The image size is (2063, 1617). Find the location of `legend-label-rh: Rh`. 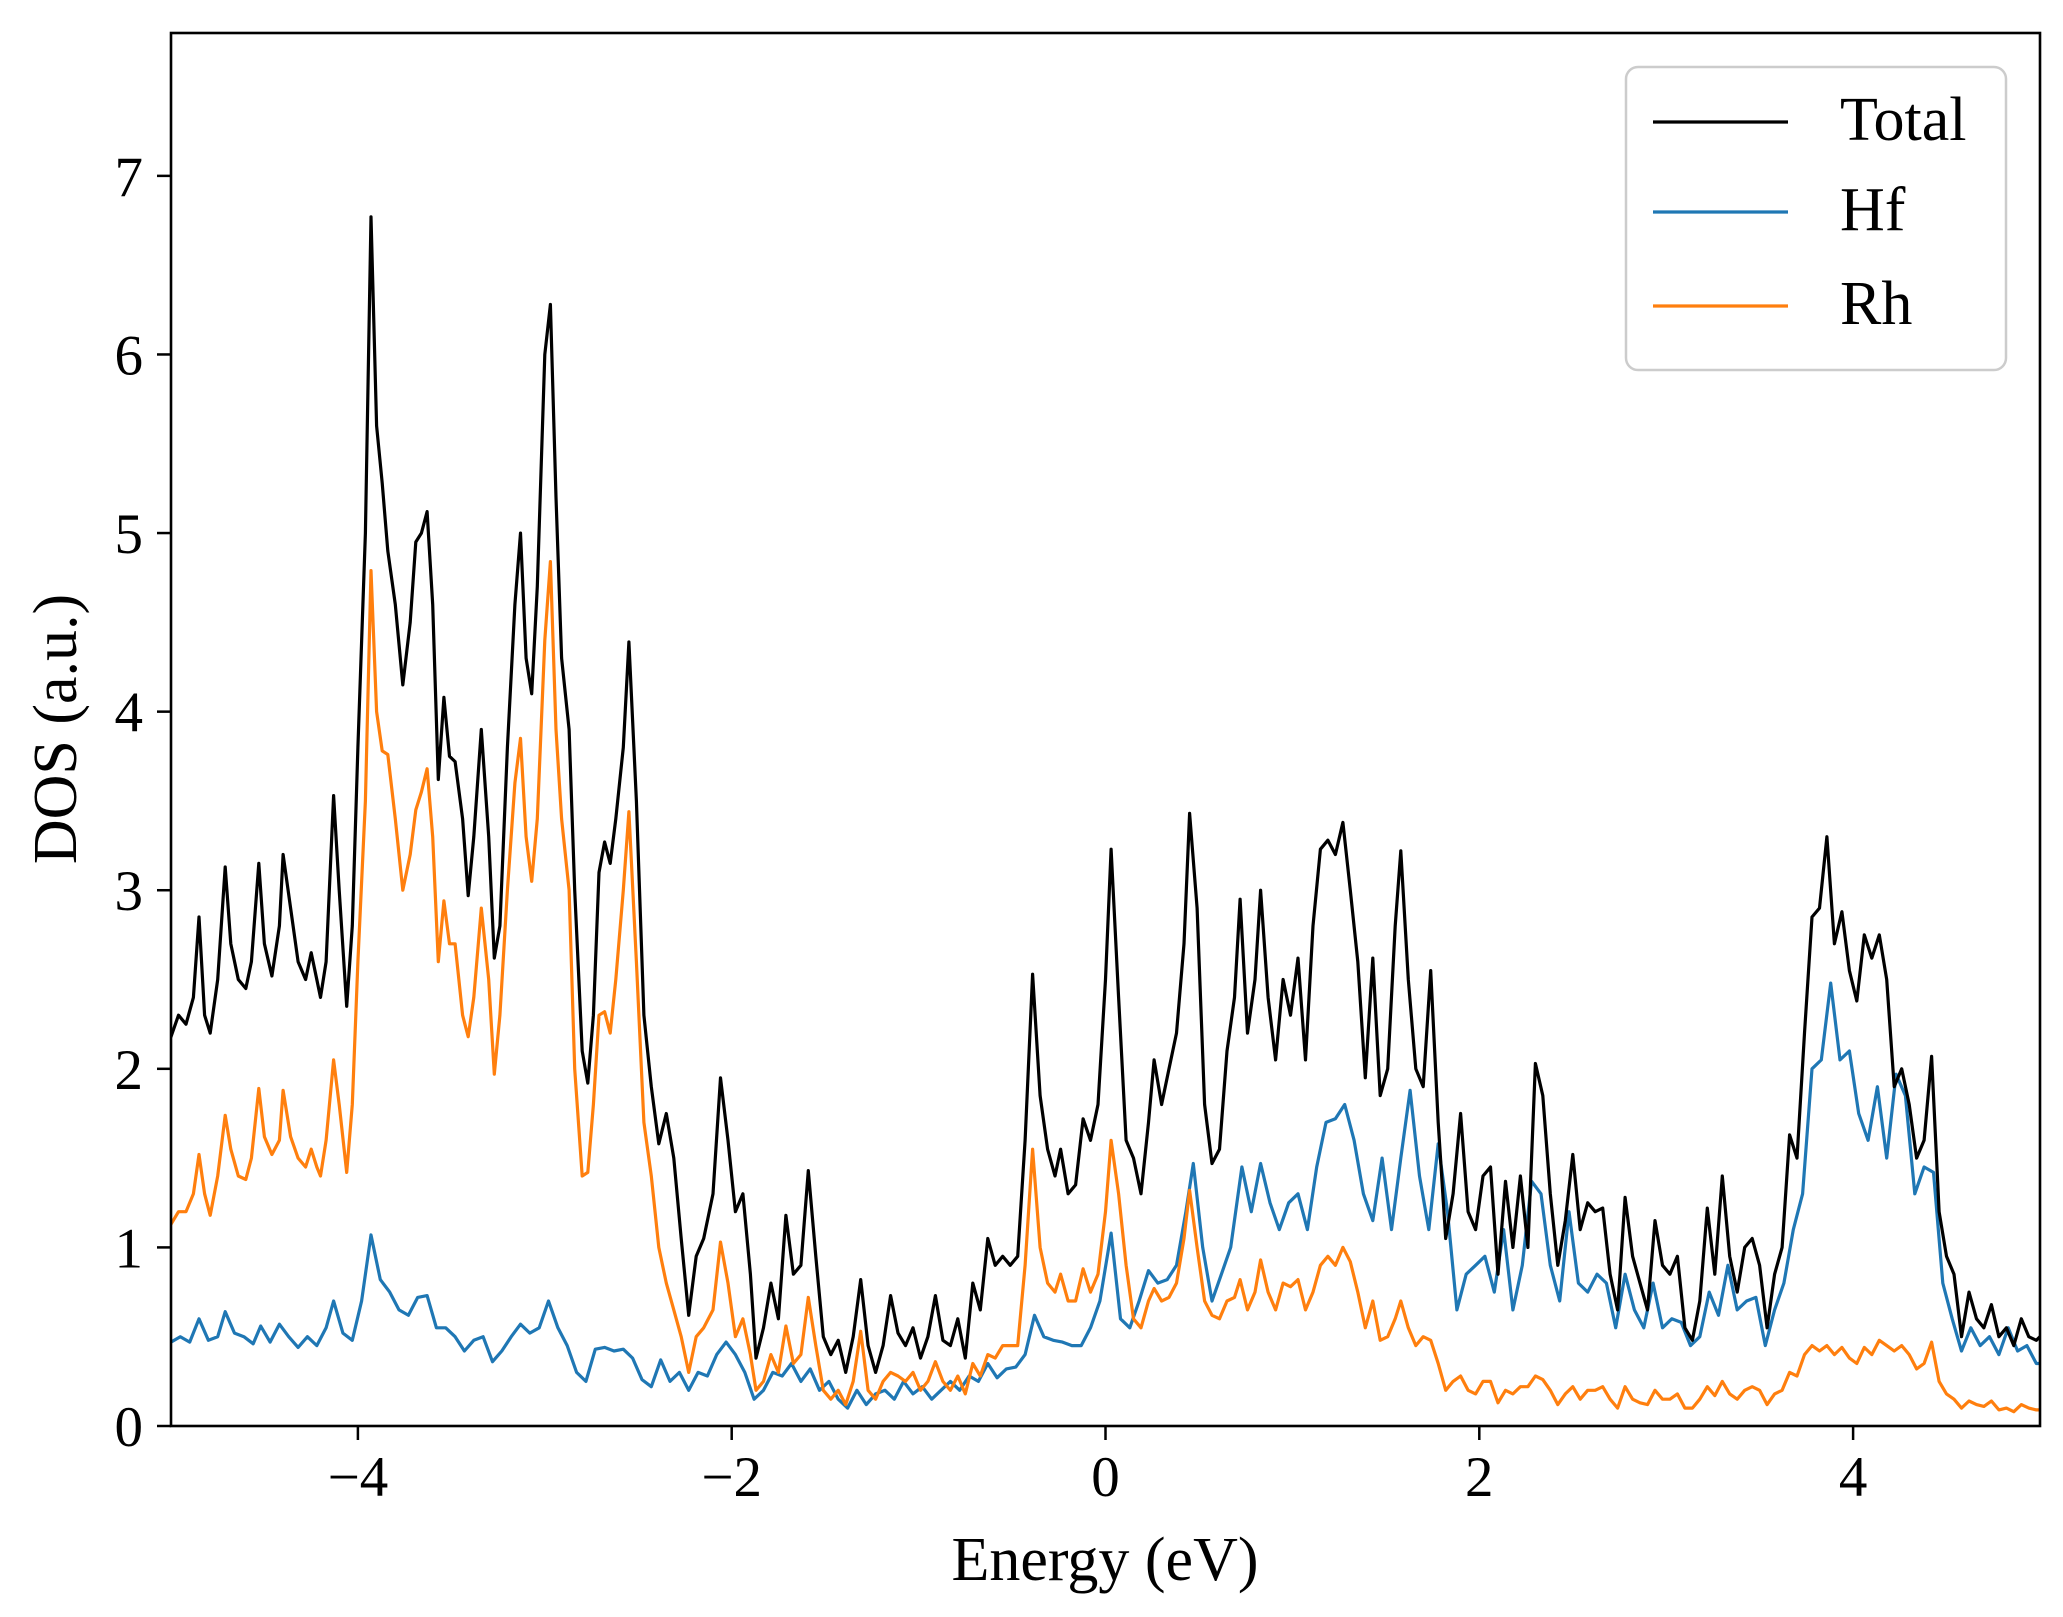

legend-label-rh: Rh is located at coordinates (1876, 304).